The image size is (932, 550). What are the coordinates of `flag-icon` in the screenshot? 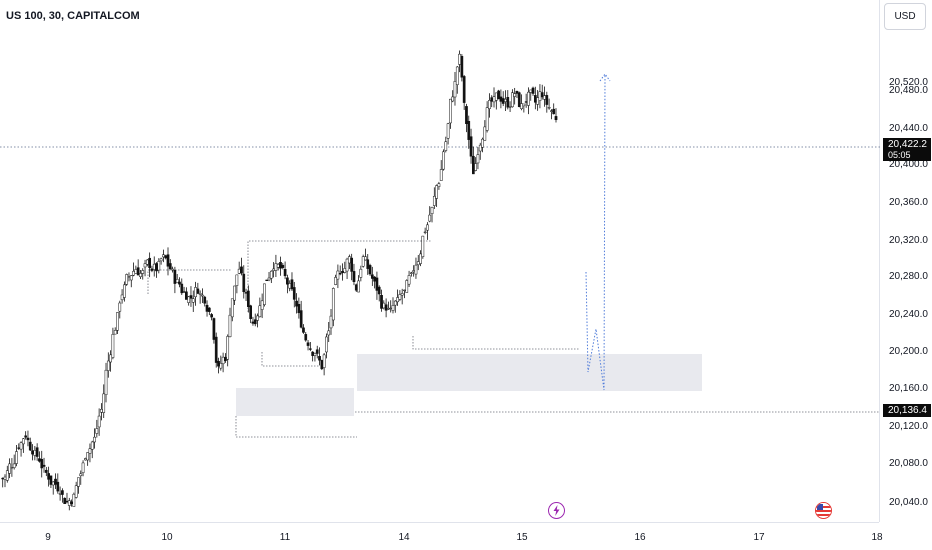 It's located at (823, 510).